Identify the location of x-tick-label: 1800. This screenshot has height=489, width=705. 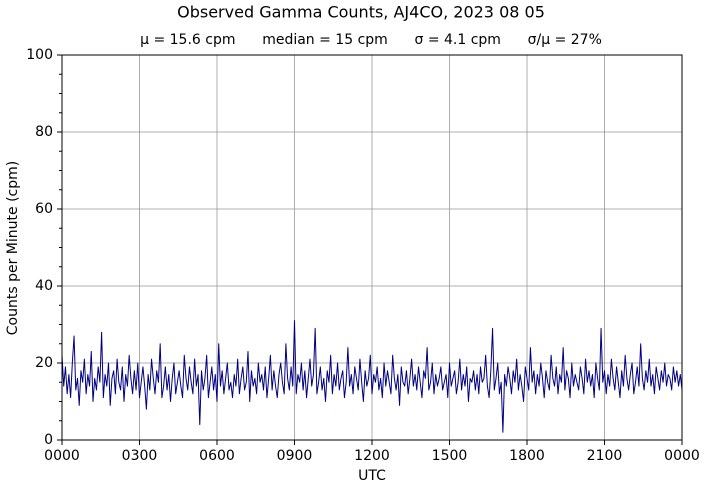
(527, 456).